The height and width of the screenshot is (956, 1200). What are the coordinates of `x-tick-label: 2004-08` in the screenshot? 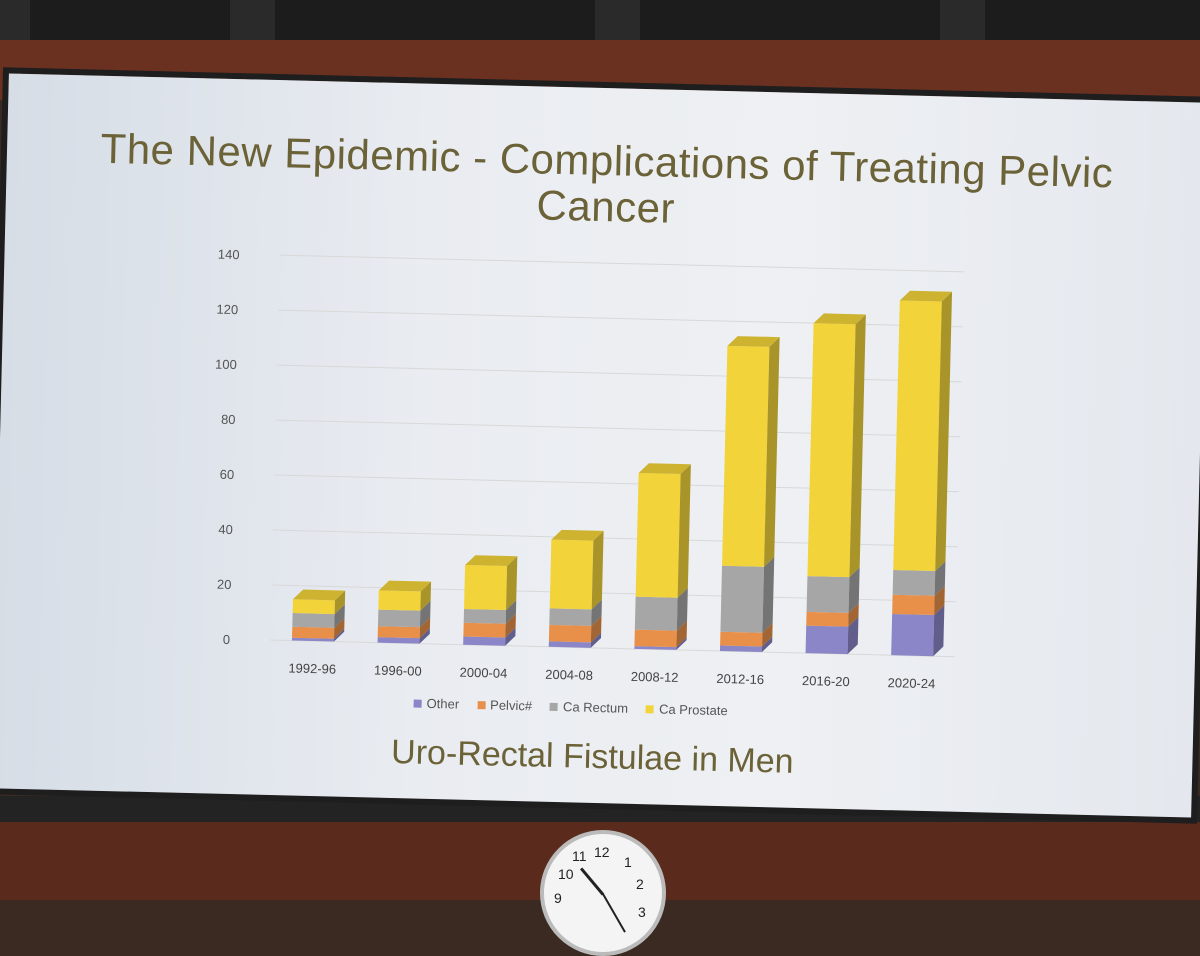 It's located at (569, 675).